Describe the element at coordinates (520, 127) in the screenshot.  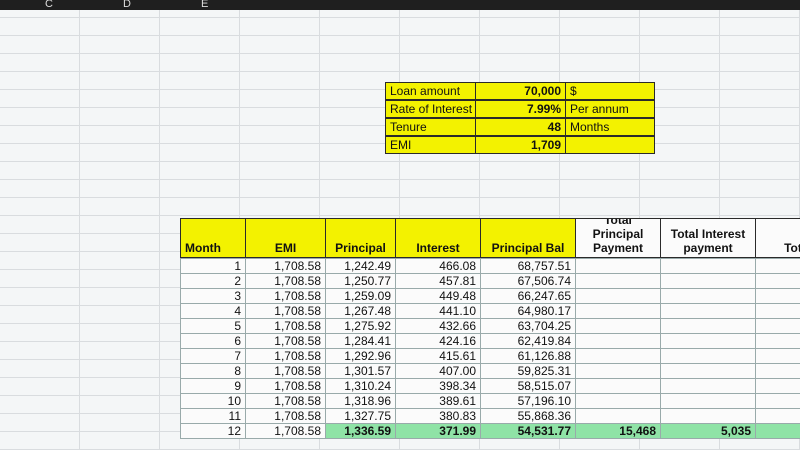
I see `loan-value: 48` at that location.